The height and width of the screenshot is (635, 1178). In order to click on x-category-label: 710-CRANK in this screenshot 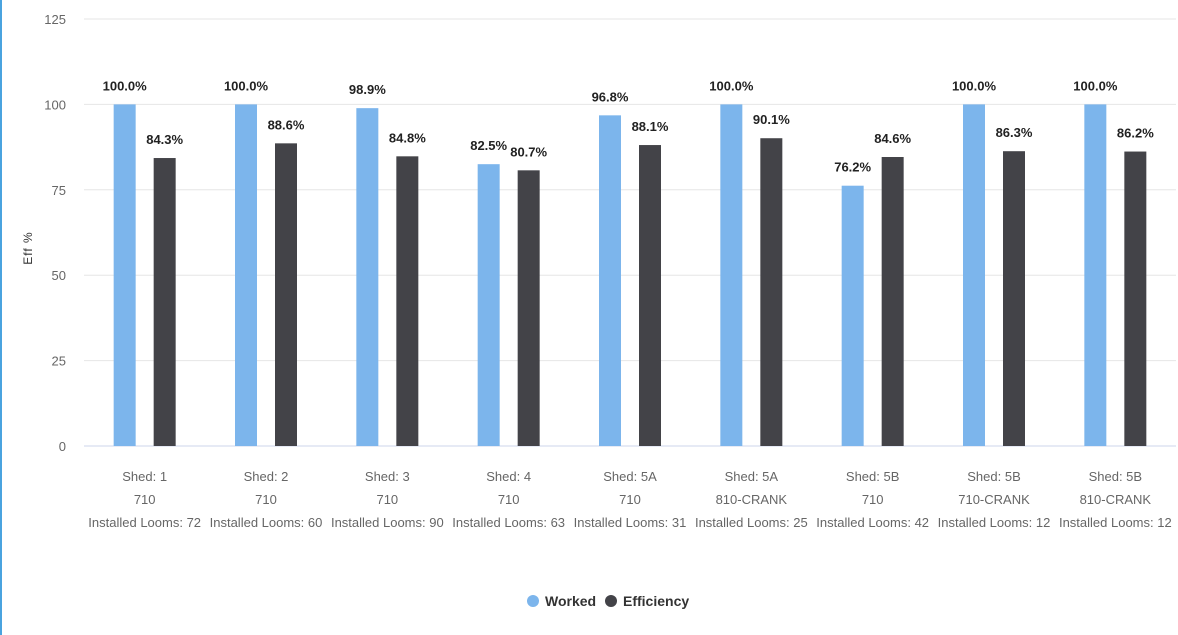, I will do `click(994, 499)`.